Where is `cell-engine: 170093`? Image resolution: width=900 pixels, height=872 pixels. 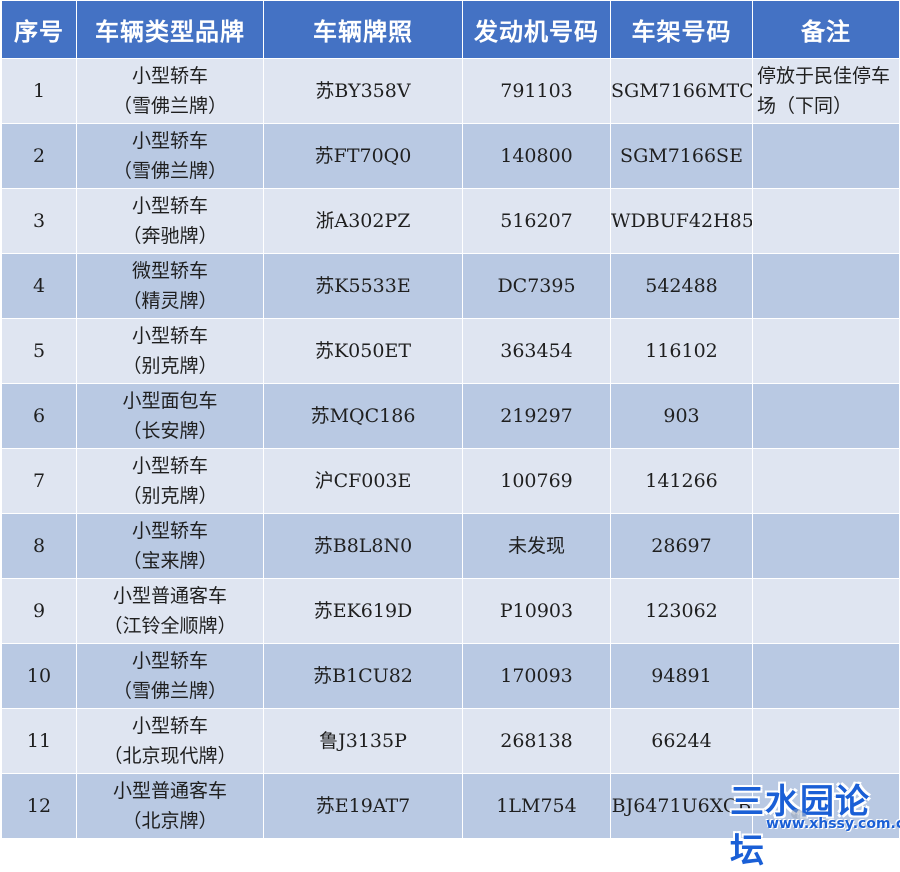 cell-engine: 170093 is located at coordinates (536, 676).